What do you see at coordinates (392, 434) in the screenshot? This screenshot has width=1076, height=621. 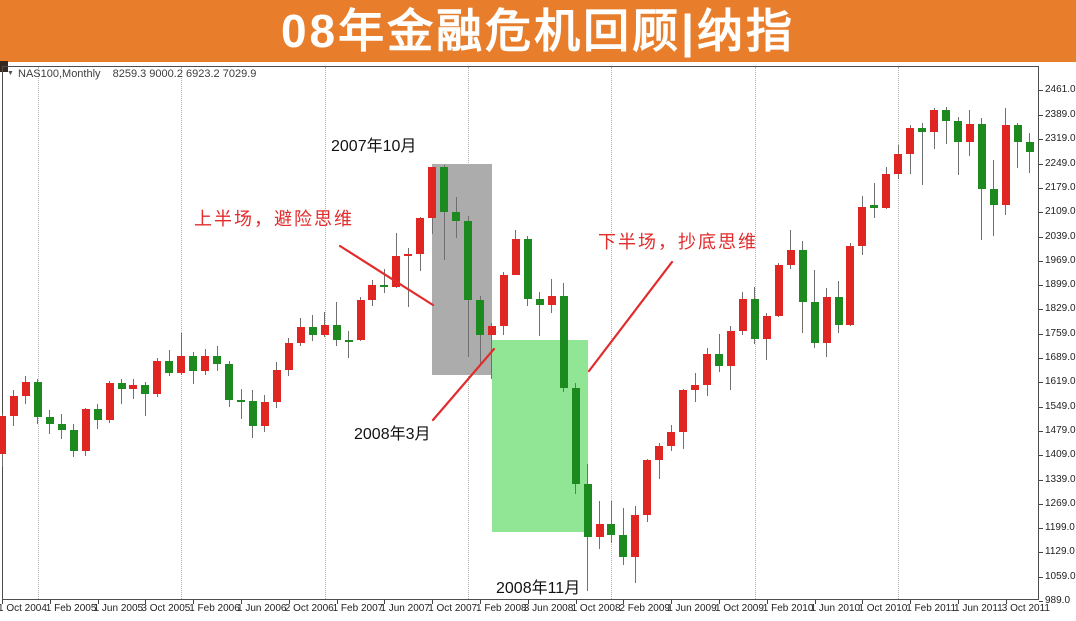 I see `annotation-label: 2008年3月` at bounding box center [392, 434].